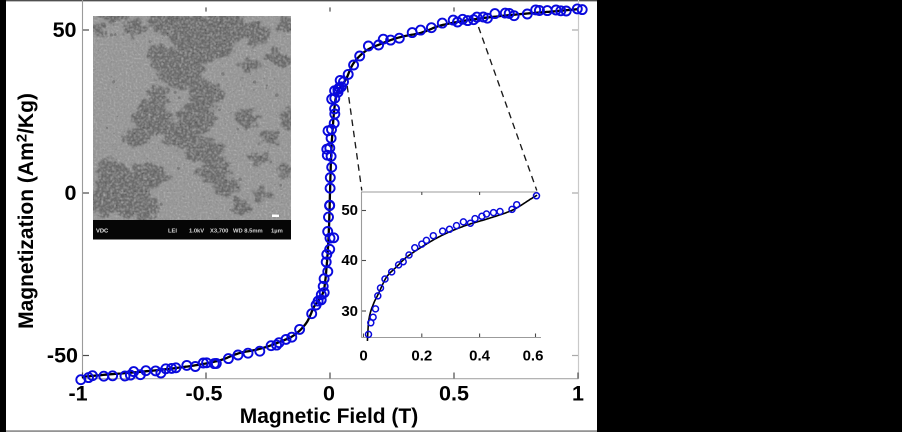 The width and height of the screenshot is (902, 432). Describe the element at coordinates (219, 232) in the screenshot. I see `svg-text: X3,700` at that location.